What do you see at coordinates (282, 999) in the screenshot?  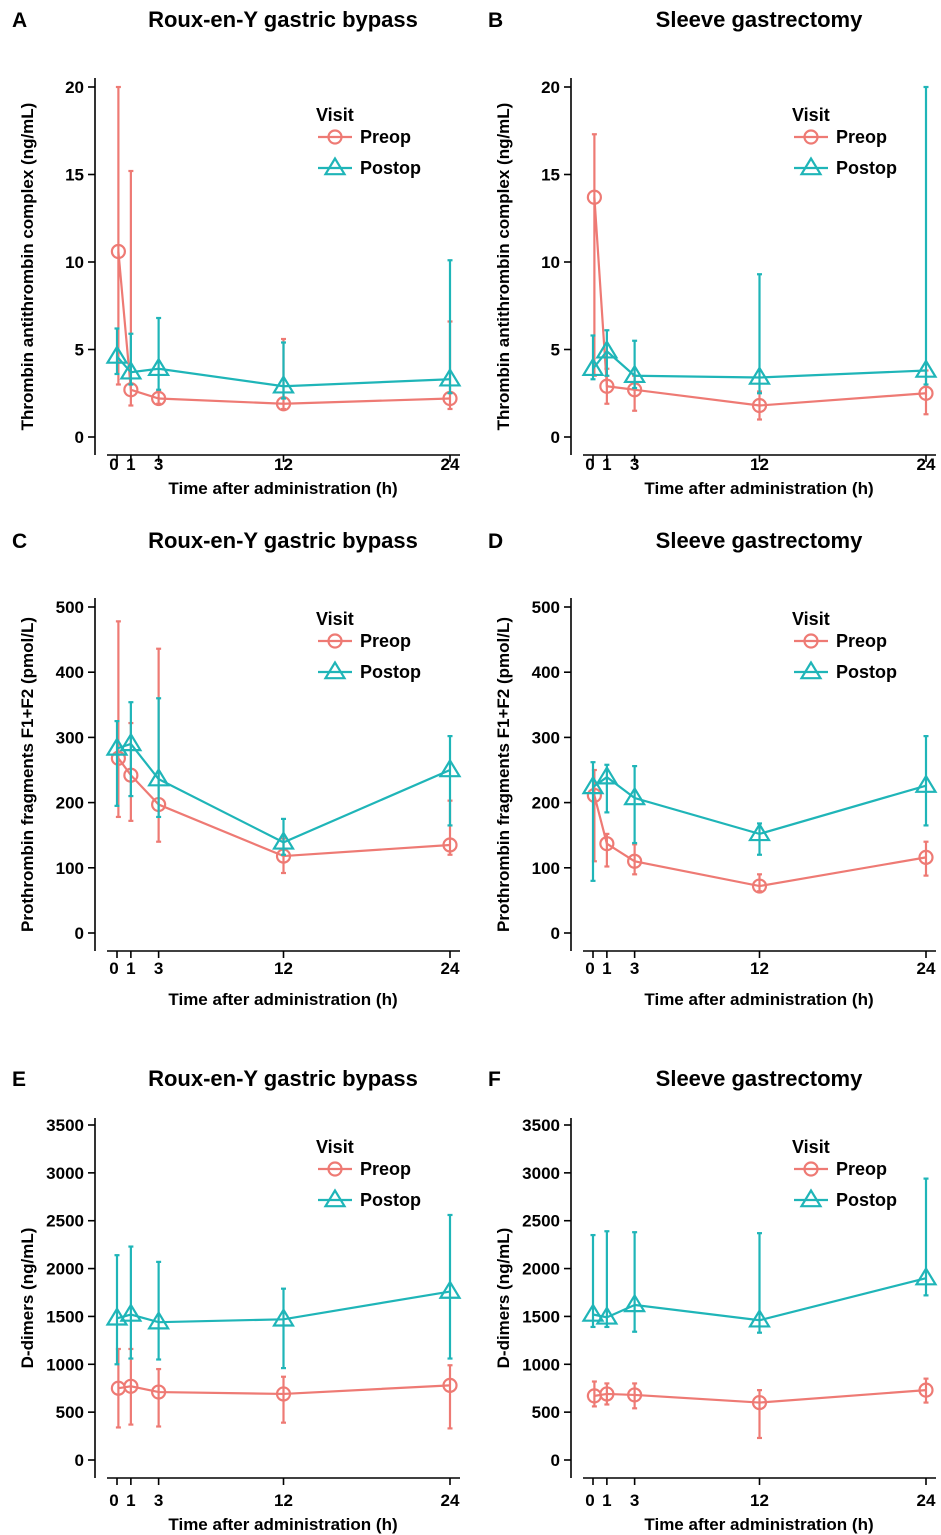 I see `x-axis-label-c: Time after administration (h)` at bounding box center [282, 999].